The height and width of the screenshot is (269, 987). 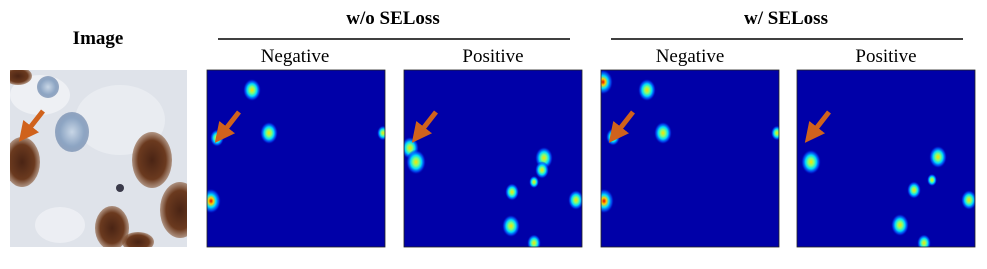 What do you see at coordinates (98, 158) in the screenshot?
I see `microscopy-image` at bounding box center [98, 158].